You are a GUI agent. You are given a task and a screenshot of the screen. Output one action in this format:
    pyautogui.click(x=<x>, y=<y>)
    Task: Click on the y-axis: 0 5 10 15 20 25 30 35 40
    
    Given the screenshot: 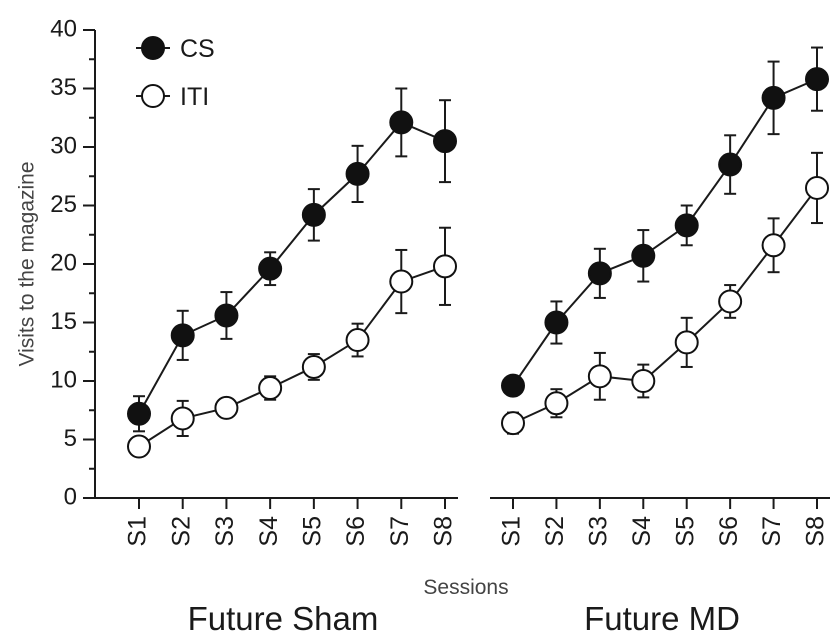 What is the action you would take?
    pyautogui.click(x=73, y=262)
    